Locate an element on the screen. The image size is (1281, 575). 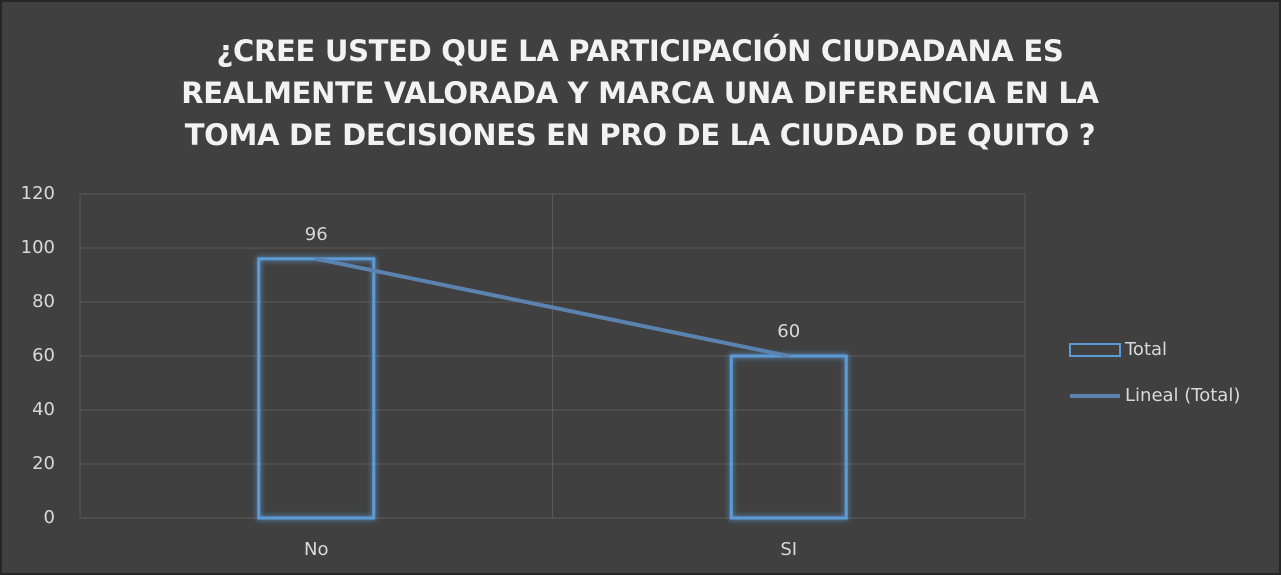
y-tick-label: 20 is located at coordinates (43, 463).